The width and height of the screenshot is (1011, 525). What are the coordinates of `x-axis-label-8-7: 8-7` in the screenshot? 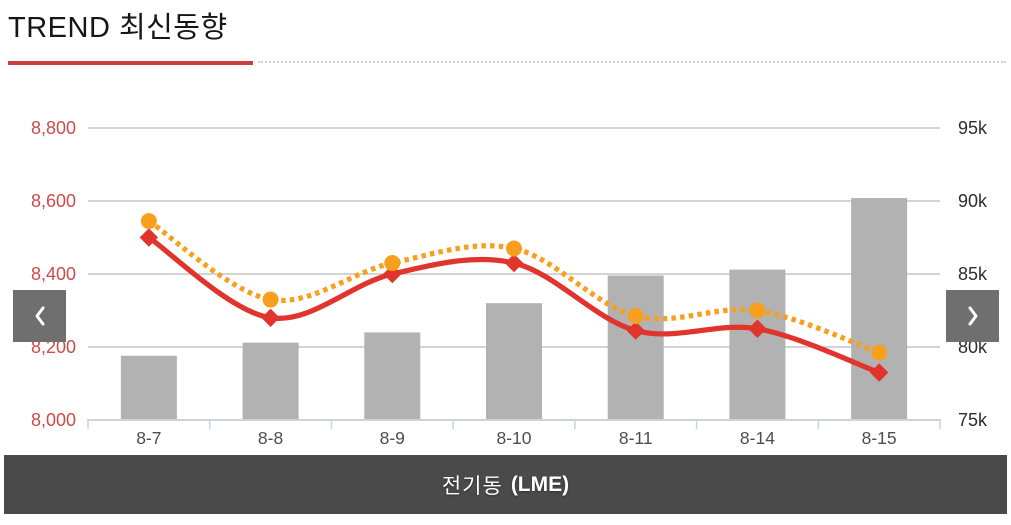 It's located at (148, 438).